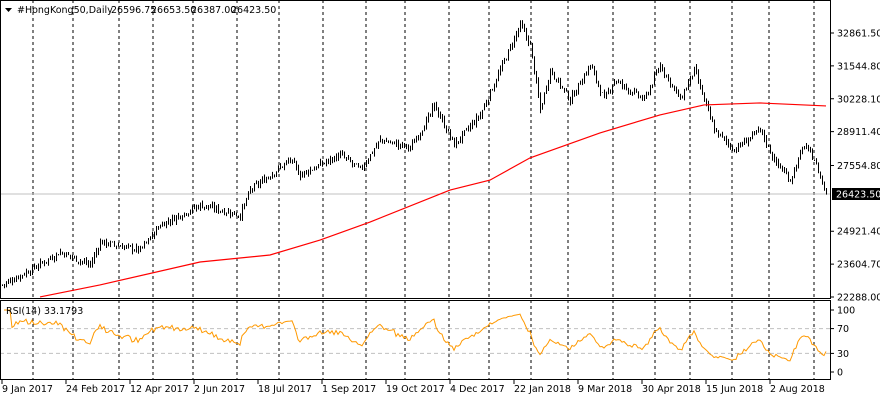 Image resolution: width=880 pixels, height=404 pixels. I want to click on time-tick-label: 22 Jan 2018, so click(542, 389).